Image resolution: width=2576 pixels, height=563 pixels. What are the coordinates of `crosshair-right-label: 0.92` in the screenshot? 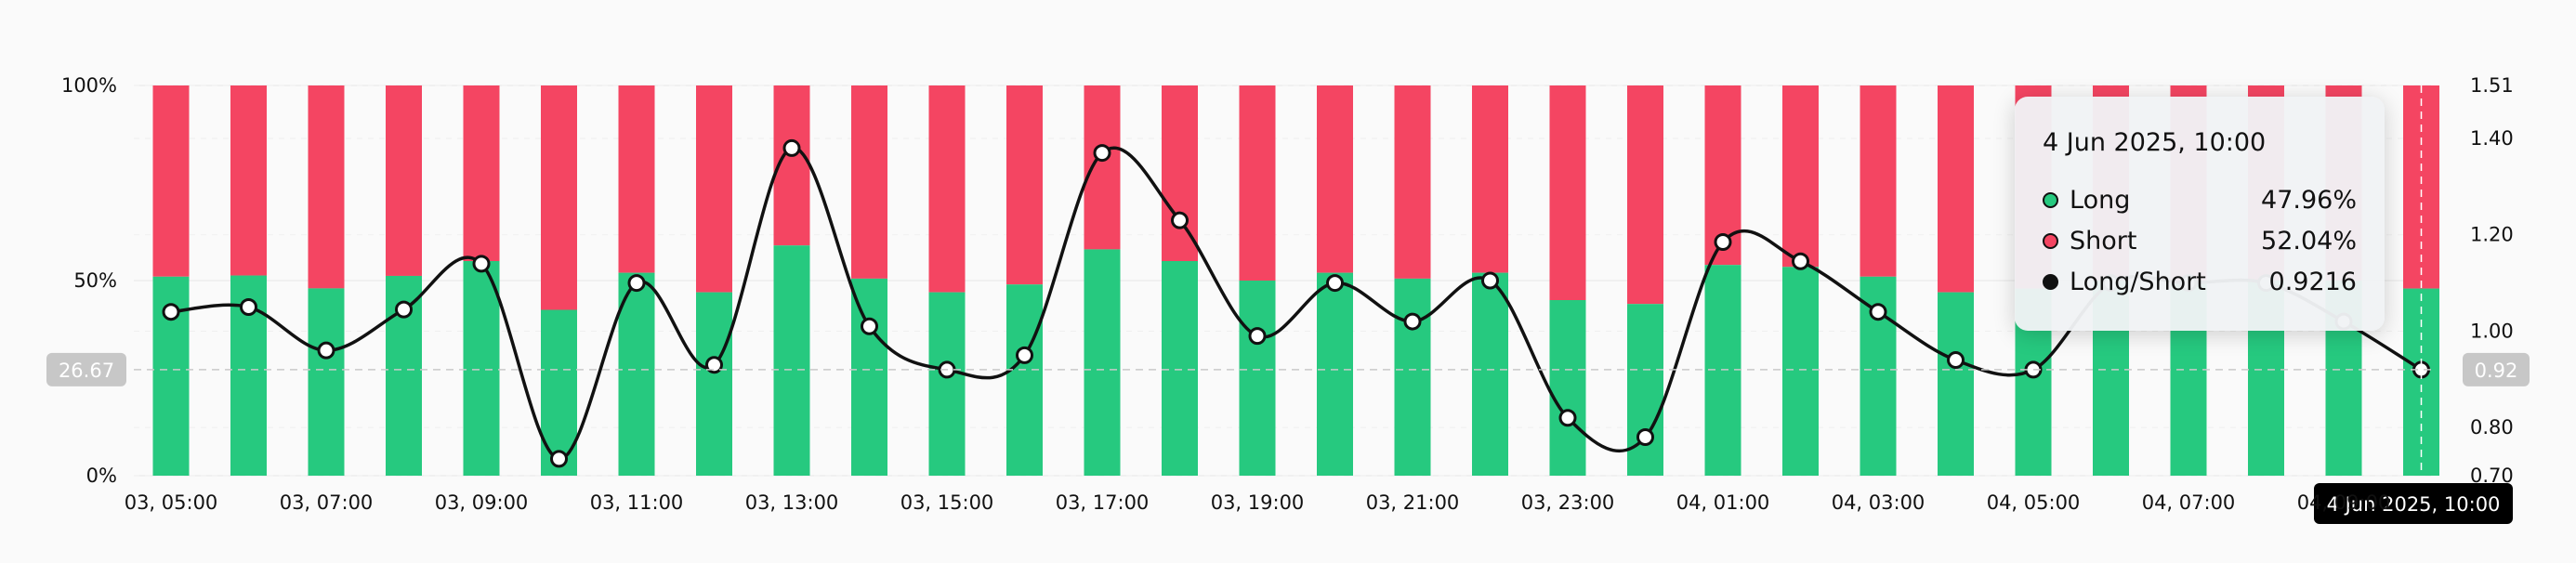 It's located at (2496, 371).